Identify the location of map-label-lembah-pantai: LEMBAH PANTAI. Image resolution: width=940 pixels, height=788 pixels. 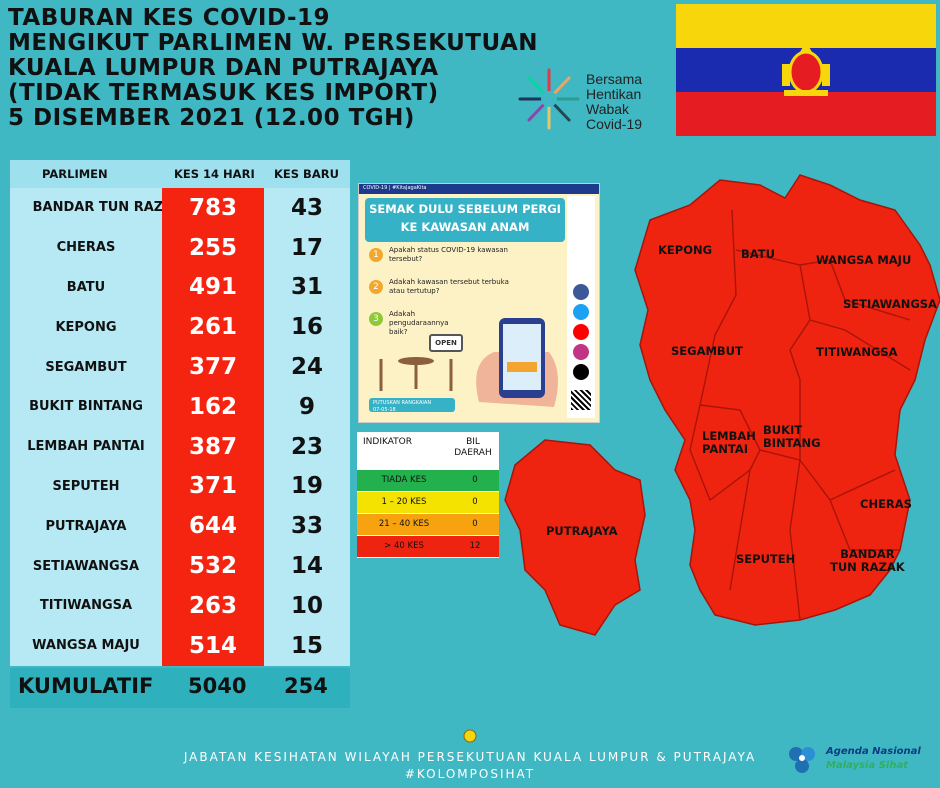
(729, 443).